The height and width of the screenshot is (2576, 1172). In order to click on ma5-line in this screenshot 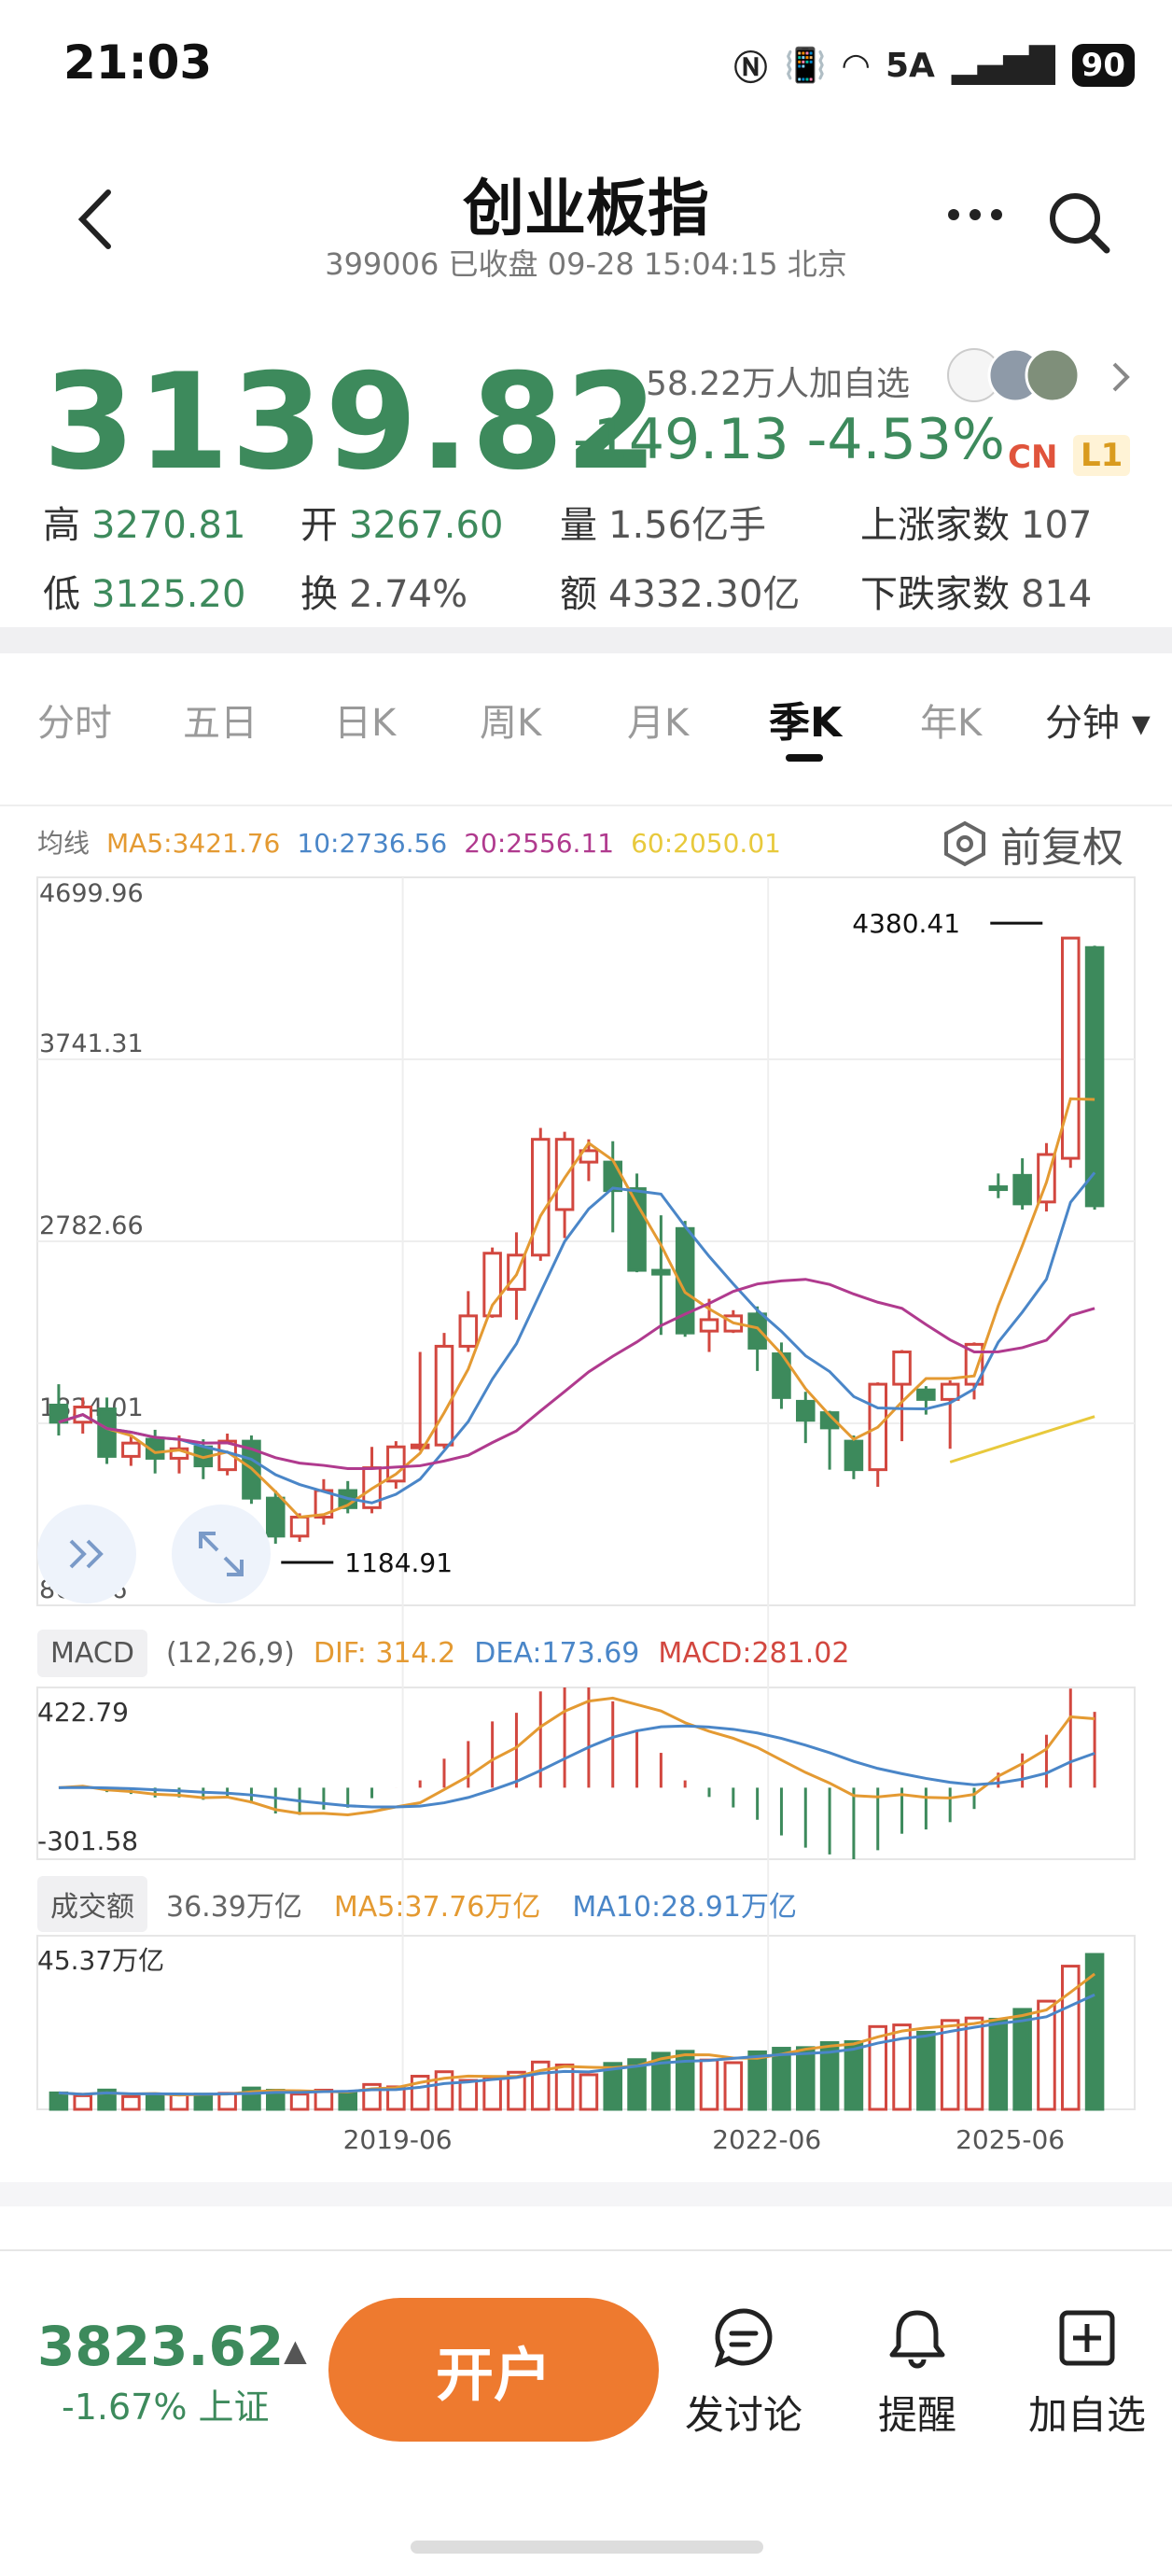, I will do `click(576, 1308)`.